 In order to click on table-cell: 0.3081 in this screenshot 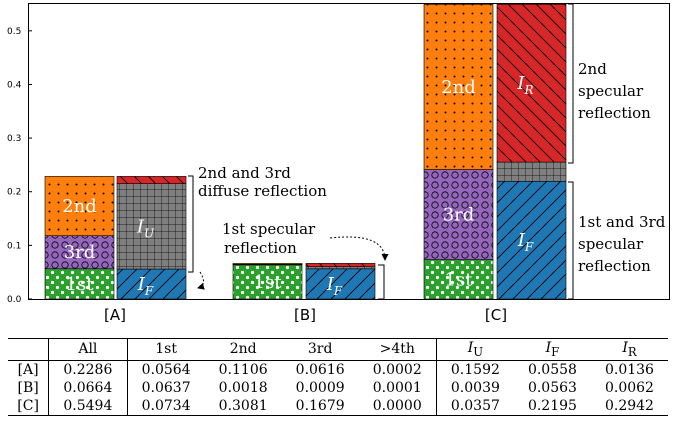, I will do `click(243, 405)`.